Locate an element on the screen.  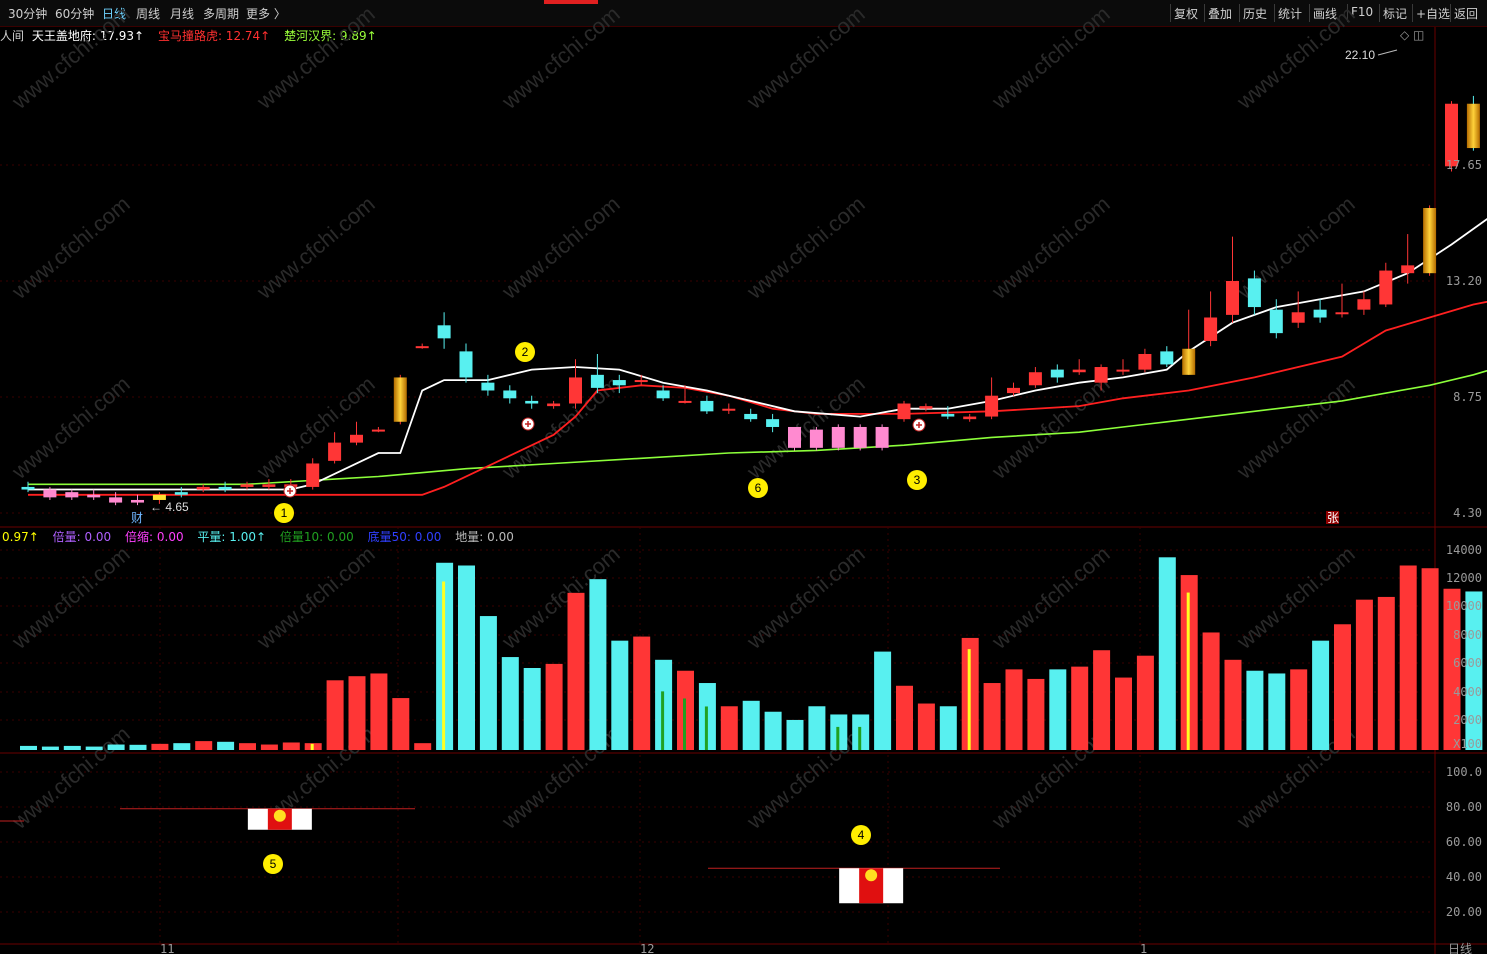
numbered-marker-label: 3 is located at coordinates (917, 480).